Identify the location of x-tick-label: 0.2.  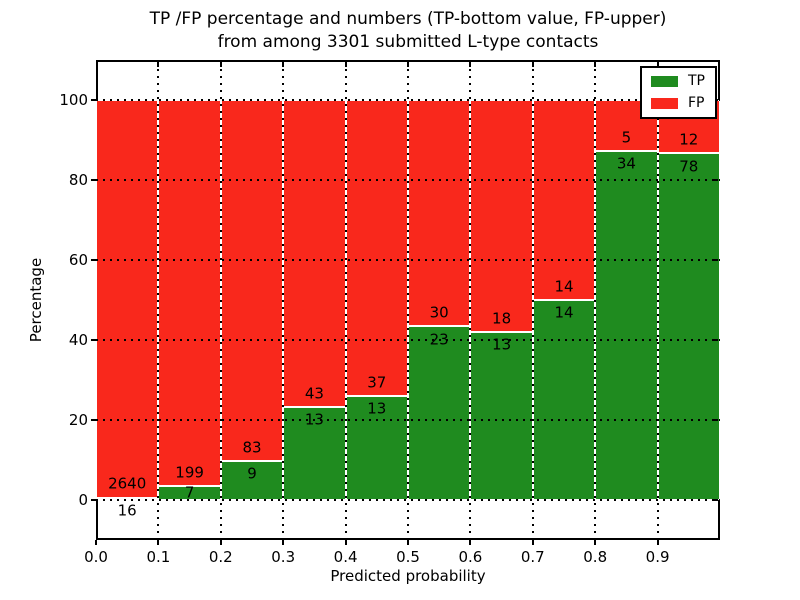
(220, 557).